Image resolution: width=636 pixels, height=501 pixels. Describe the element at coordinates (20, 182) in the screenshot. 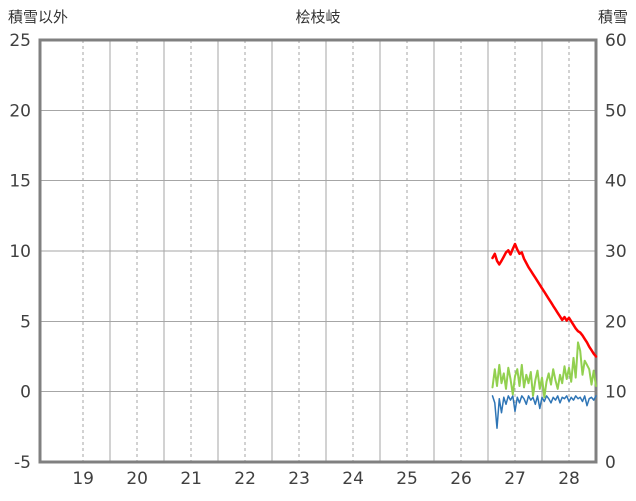

I see `svg-text: 15` at that location.